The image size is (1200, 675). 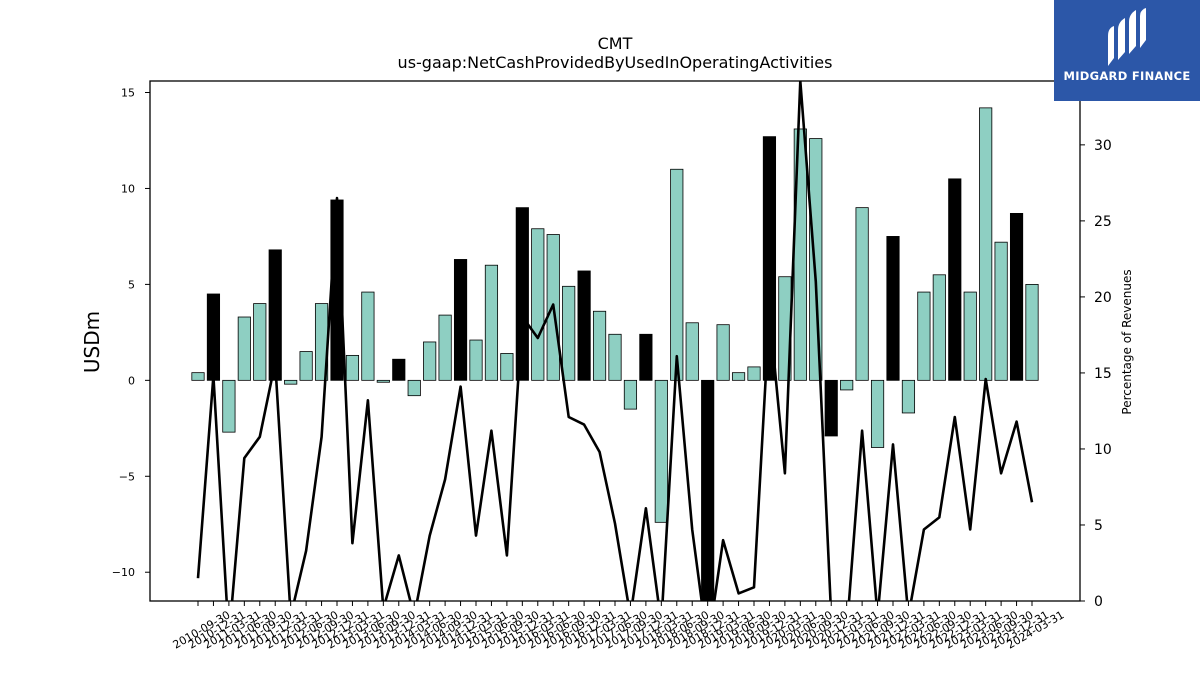 What do you see at coordinates (1127, 37) in the screenshot?
I see `midgard-logo-icon` at bounding box center [1127, 37].